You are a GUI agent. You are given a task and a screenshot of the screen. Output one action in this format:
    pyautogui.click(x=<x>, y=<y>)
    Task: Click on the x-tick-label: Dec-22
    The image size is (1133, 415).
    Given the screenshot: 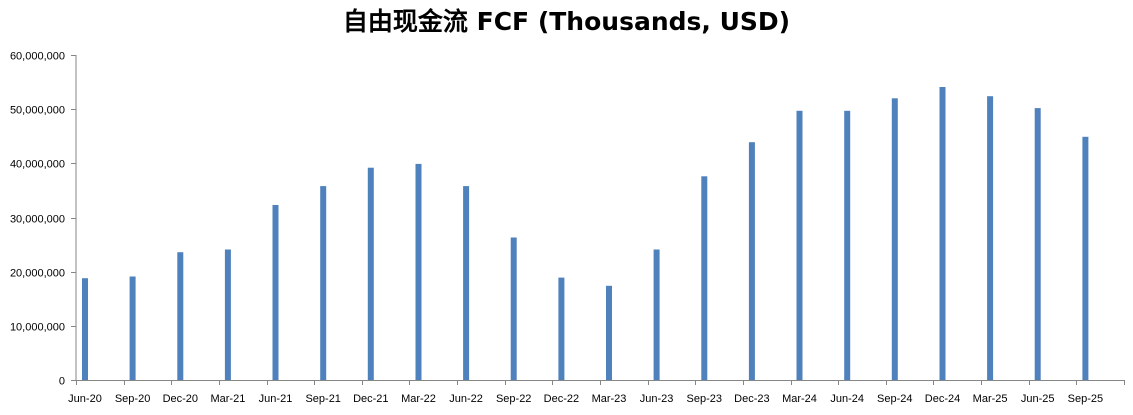 What is the action you would take?
    pyautogui.click(x=561, y=399)
    